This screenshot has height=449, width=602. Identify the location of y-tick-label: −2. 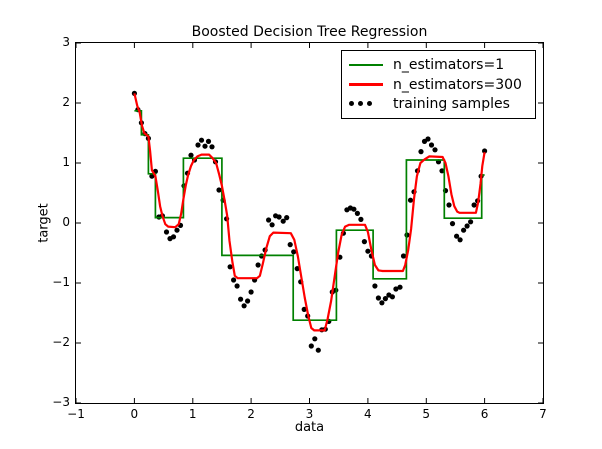
(61, 342).